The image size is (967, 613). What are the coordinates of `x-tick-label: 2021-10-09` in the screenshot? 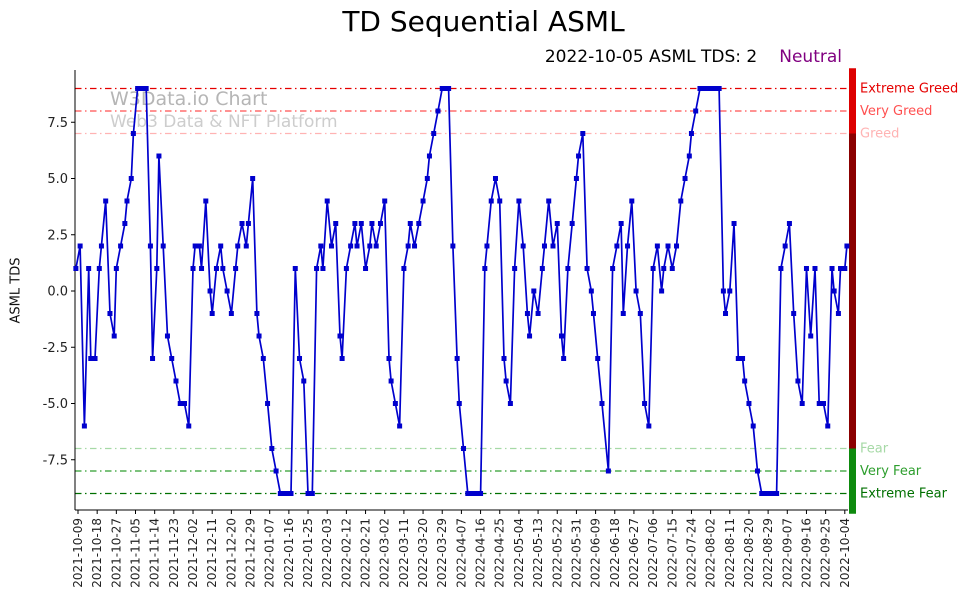 It's located at (78, 553).